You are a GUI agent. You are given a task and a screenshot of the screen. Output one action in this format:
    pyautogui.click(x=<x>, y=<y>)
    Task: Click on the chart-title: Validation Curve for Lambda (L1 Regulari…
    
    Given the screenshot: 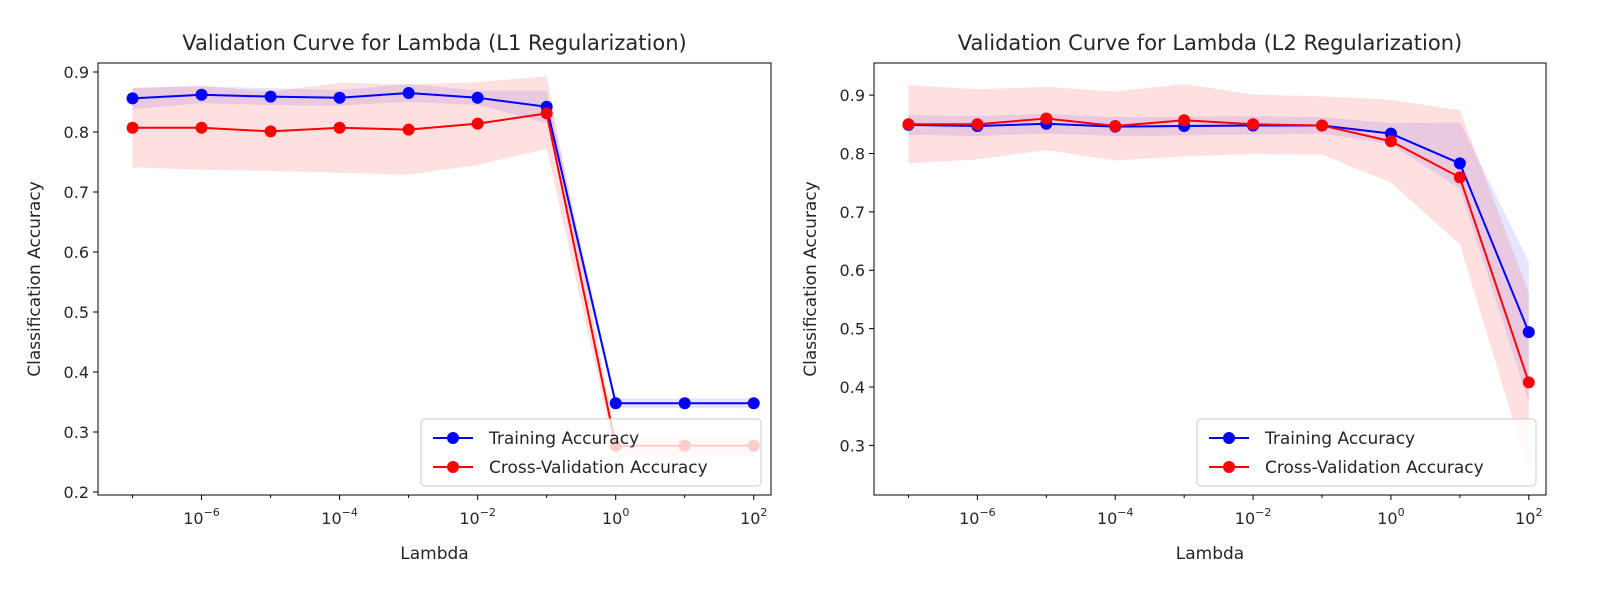 What is the action you would take?
    pyautogui.click(x=434, y=43)
    